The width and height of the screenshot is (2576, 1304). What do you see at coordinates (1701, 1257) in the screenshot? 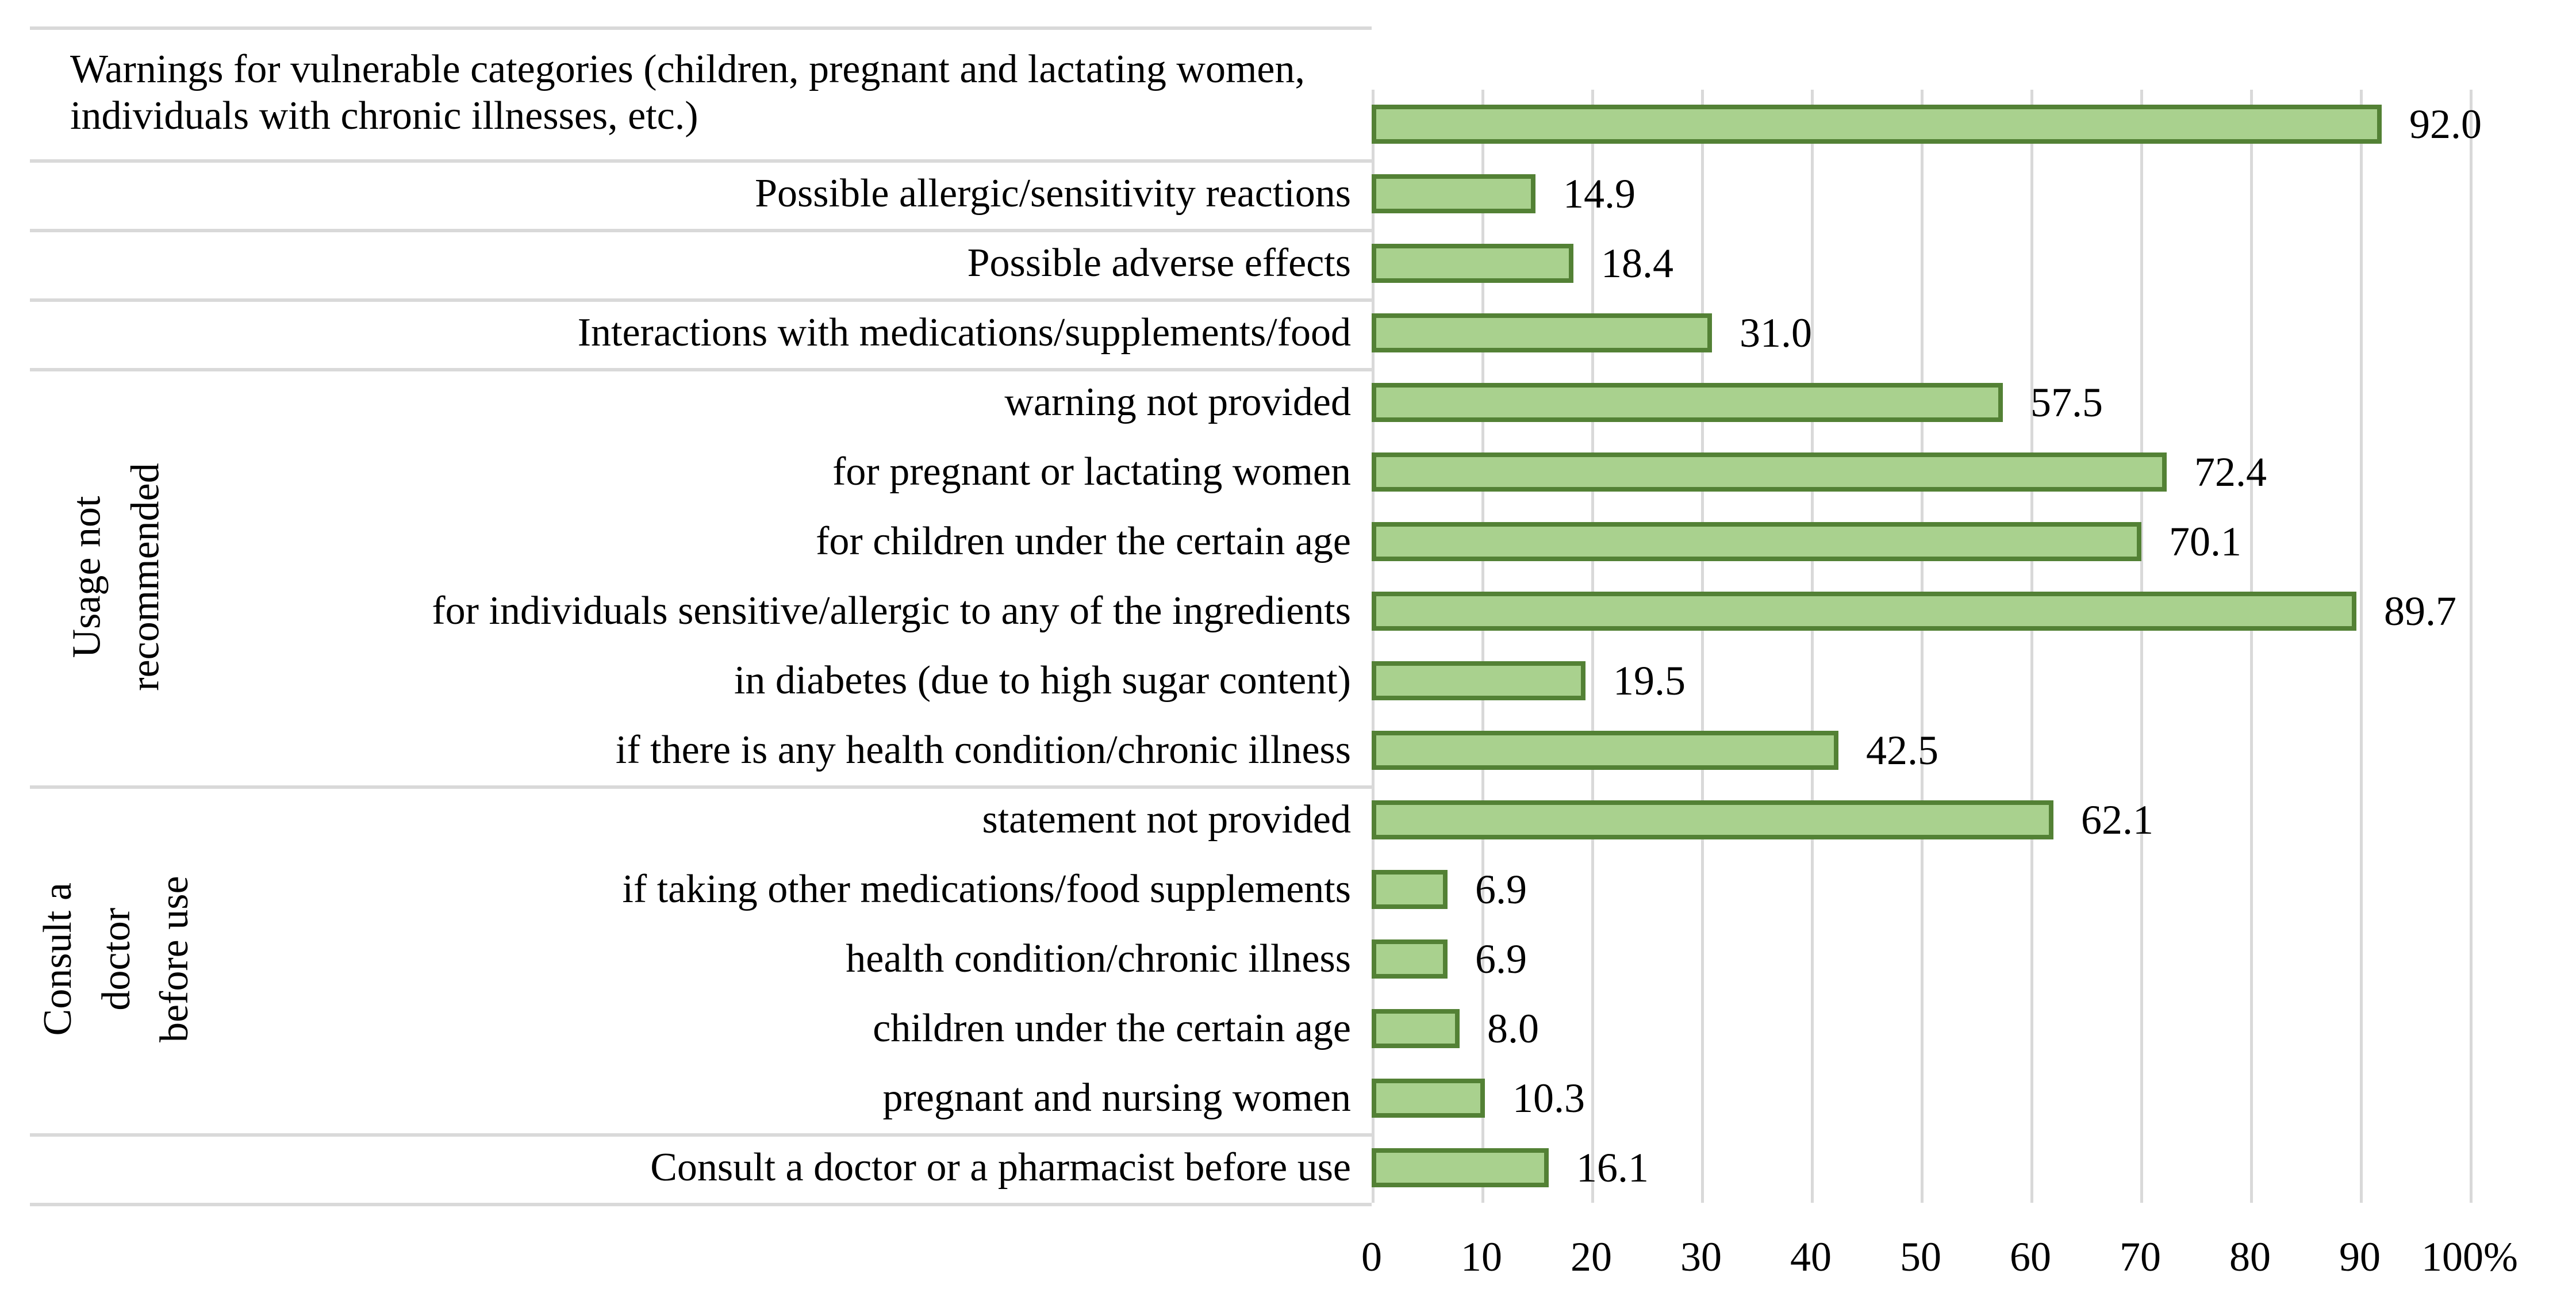
I see `x-tick-label: 30` at bounding box center [1701, 1257].